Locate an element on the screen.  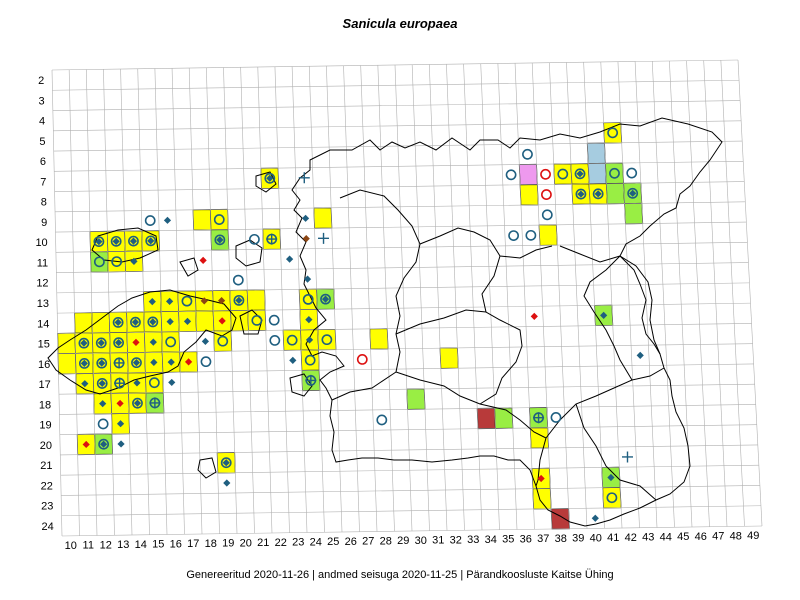
row-label: 22 is located at coordinates (47, 486).